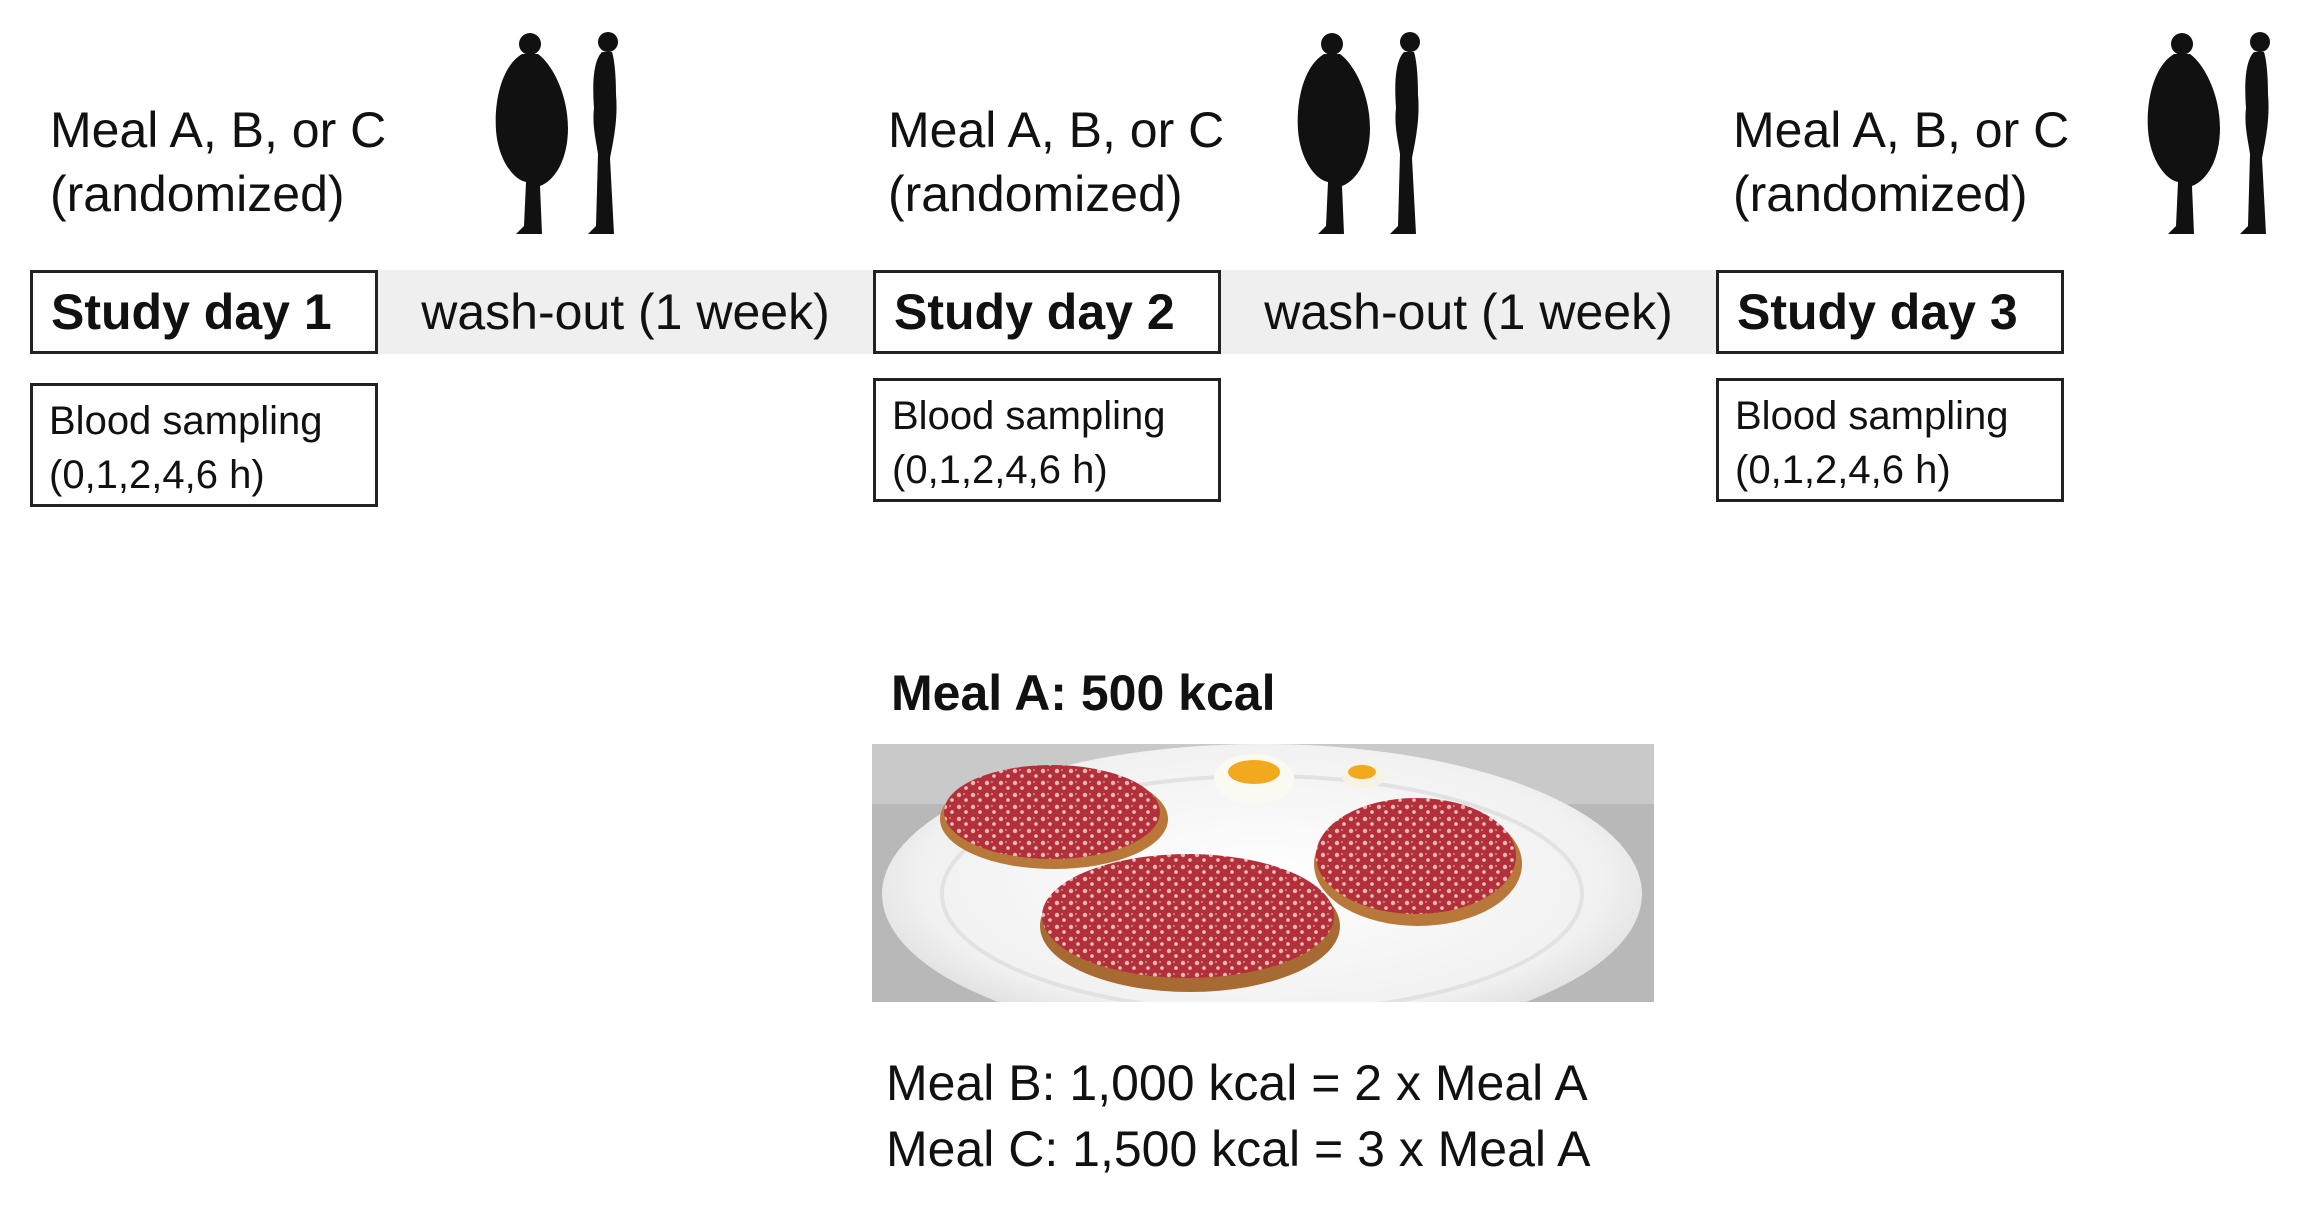 The width and height of the screenshot is (2318, 1211). I want to click on blood-sampling-box-day-1: Blood sampling (0,1,2,4,6 h), so click(204, 445).